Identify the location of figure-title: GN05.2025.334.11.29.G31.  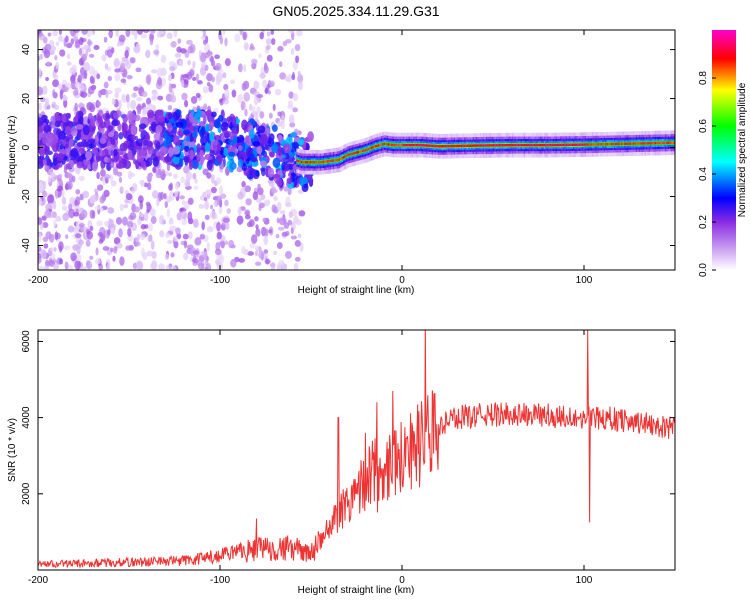
(355, 11).